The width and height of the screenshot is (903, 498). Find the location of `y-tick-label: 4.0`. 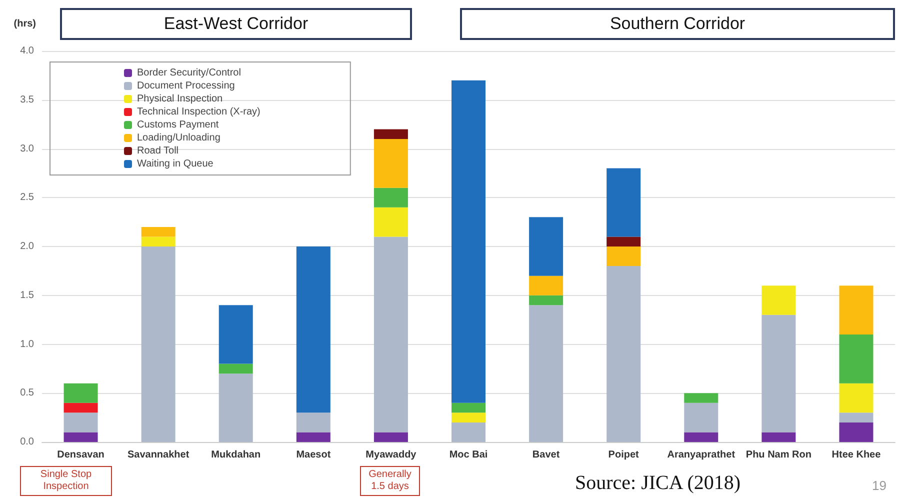

y-tick-label: 4.0 is located at coordinates (27, 51).